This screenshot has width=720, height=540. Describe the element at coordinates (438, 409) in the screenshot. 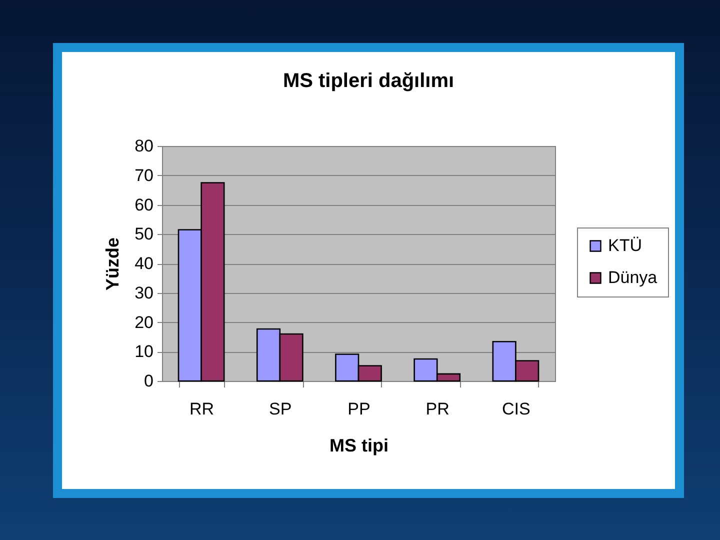

I see `x-tick-label: PR` at that location.